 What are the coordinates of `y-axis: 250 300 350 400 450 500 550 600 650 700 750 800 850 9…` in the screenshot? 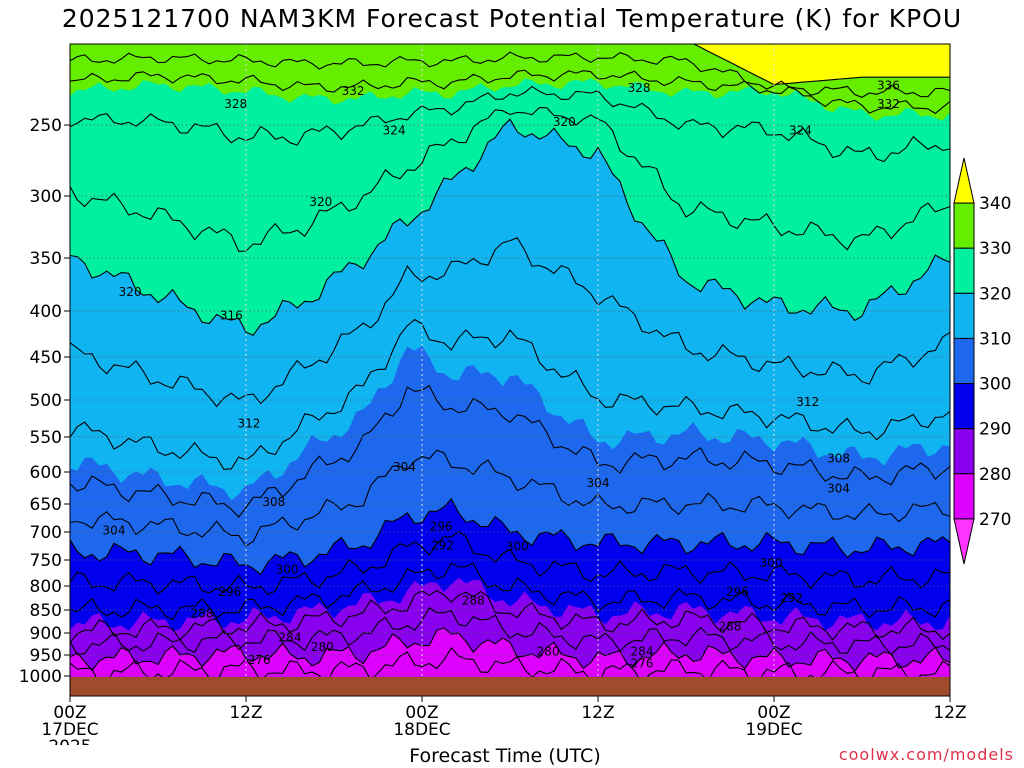 It's located at (44, 401).